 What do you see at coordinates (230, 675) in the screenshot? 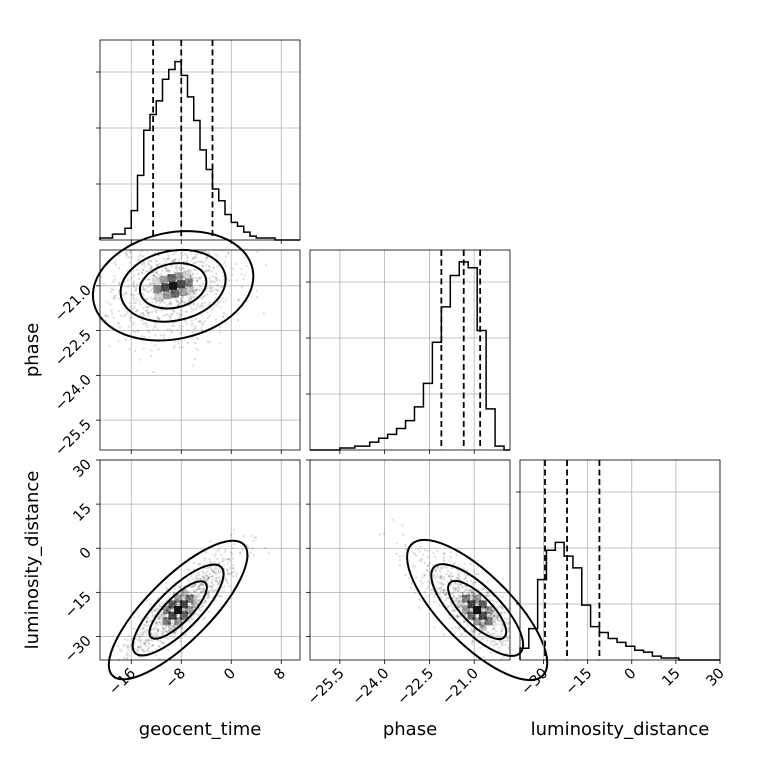
I see `x-tick-label-geocent-time: 0` at bounding box center [230, 675].